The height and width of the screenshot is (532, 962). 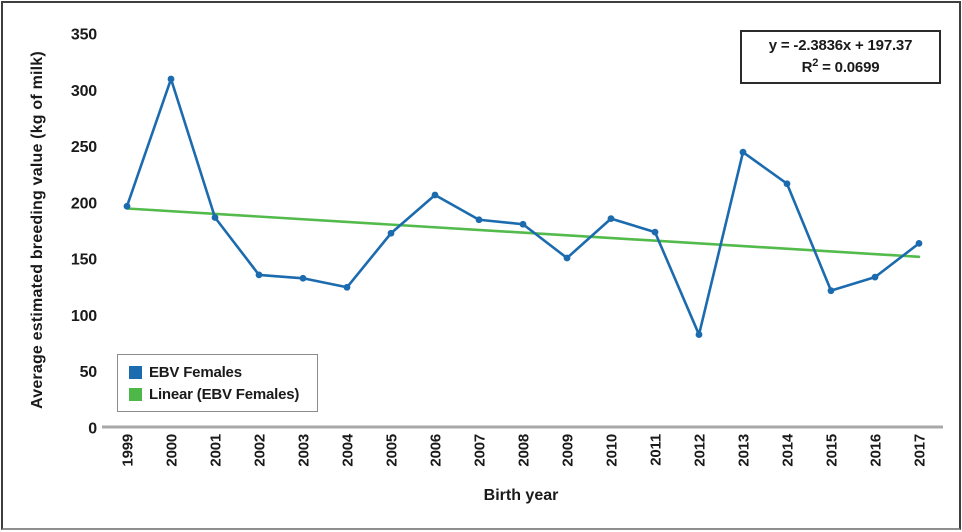 What do you see at coordinates (524, 450) in the screenshot?
I see `x-tick-label: 2008` at bounding box center [524, 450].